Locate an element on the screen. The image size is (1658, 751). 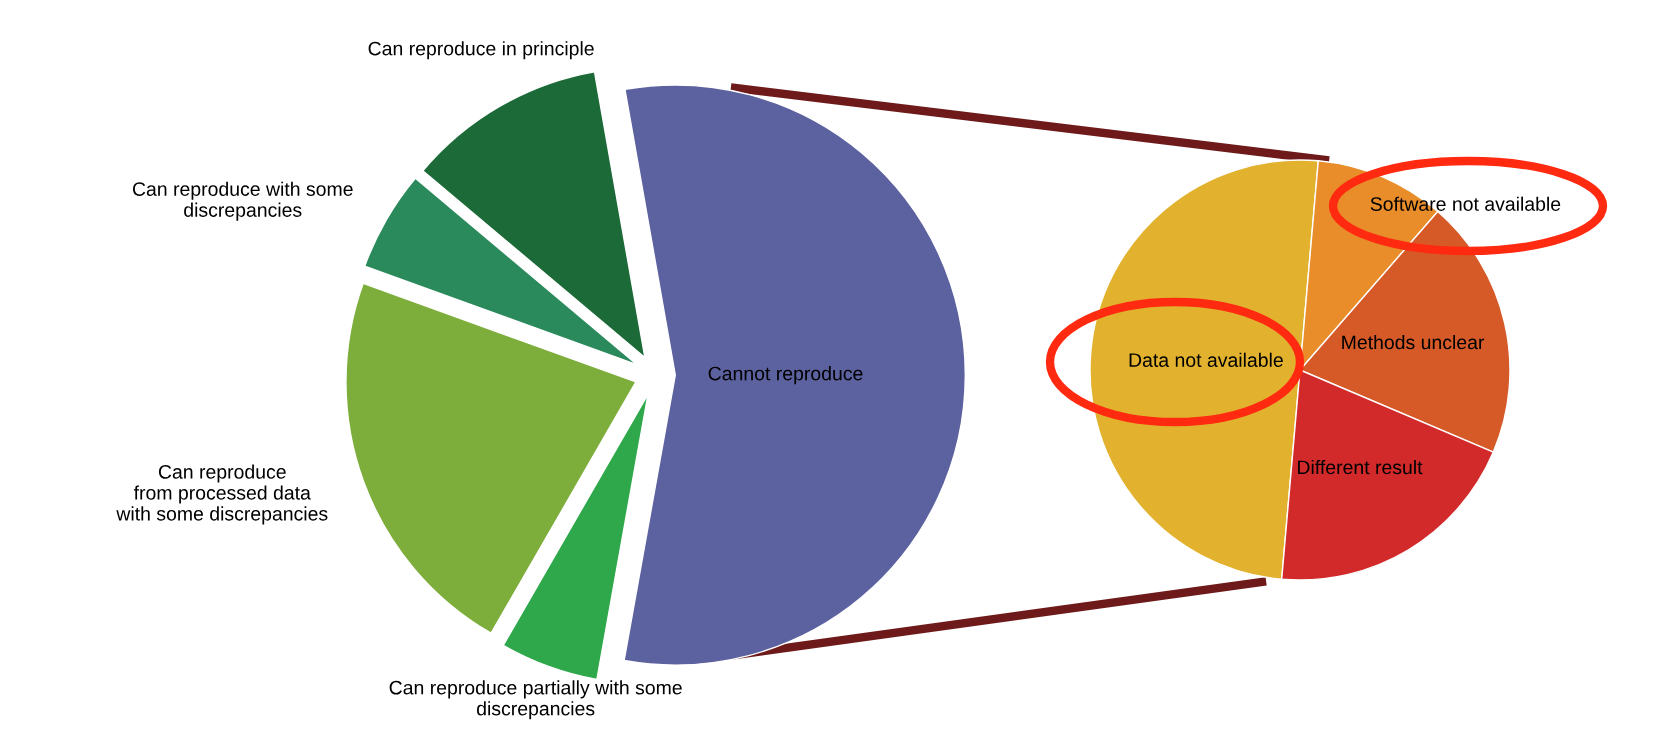
slice-label: Different result is located at coordinates (1360, 467).